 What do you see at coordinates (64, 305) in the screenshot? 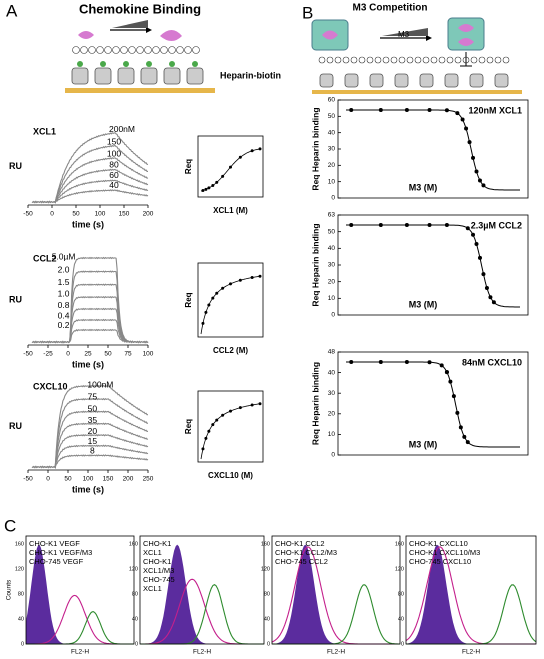
I see `concentration-label: 0.8` at bounding box center [64, 305].